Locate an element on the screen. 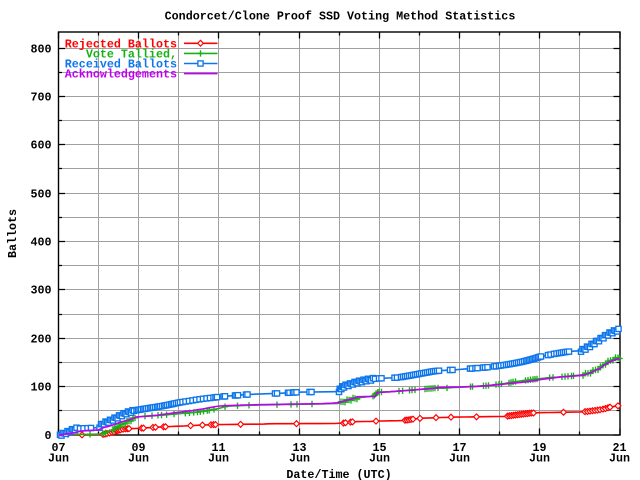 This screenshot has width=640, height=480. svg-text: 19 is located at coordinates (539, 448).